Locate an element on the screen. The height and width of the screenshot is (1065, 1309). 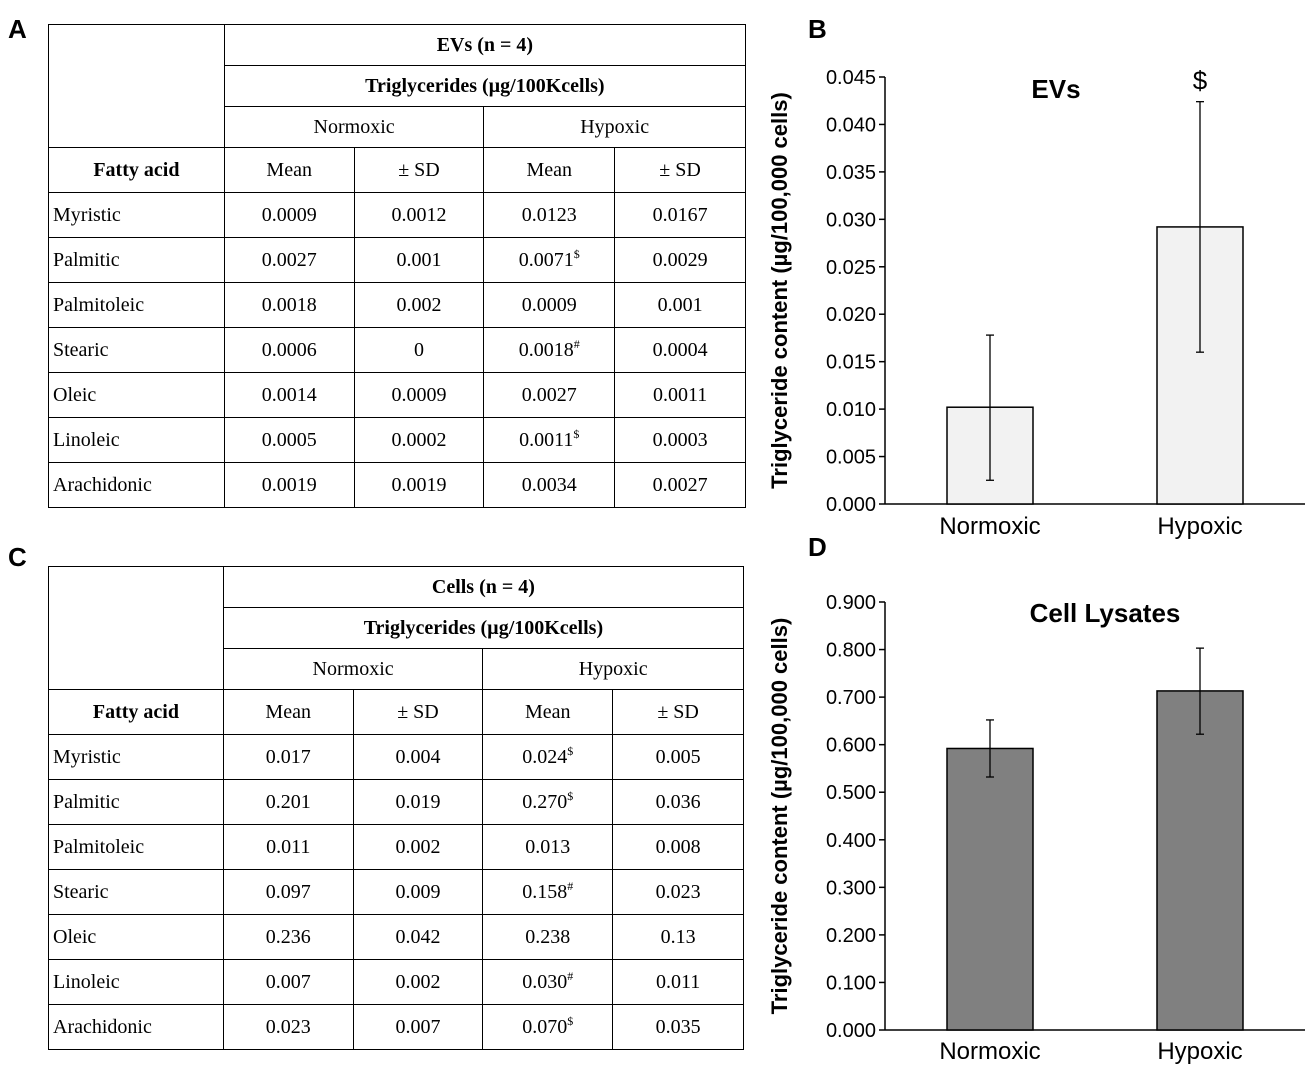
normoxic-sd-cell: 0.001 is located at coordinates (419, 260).